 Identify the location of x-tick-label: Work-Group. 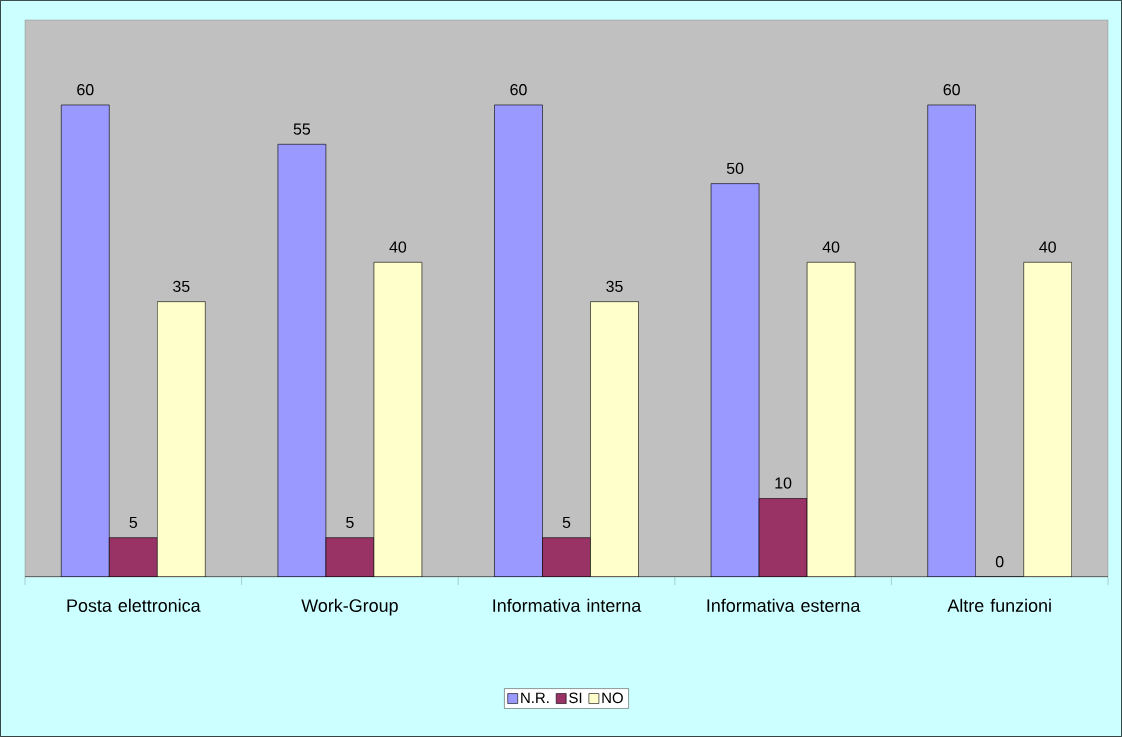
(349, 607).